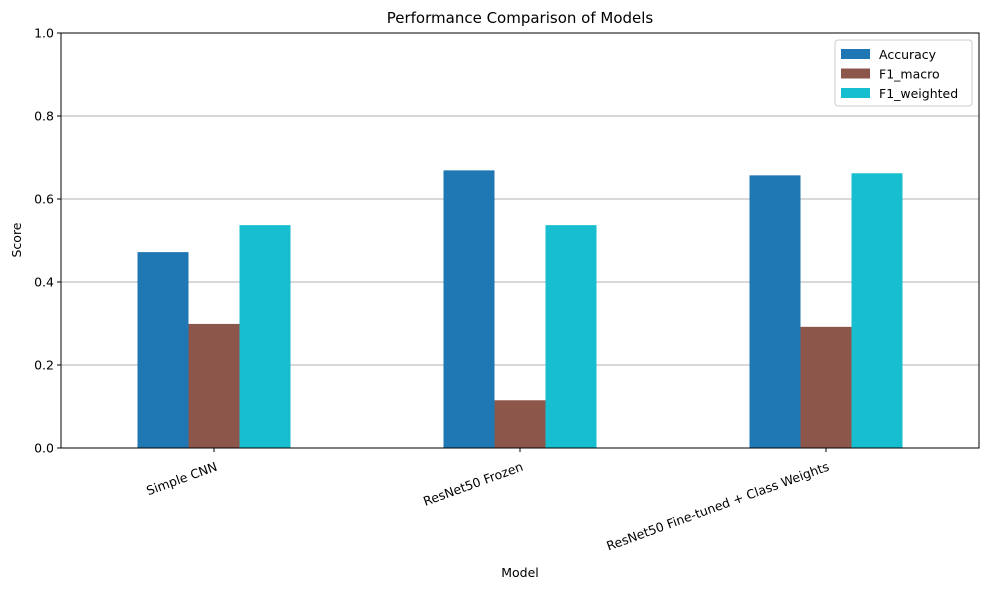  I want to click on x-tick-label: ResNet50 Frozen, so click(473, 484).